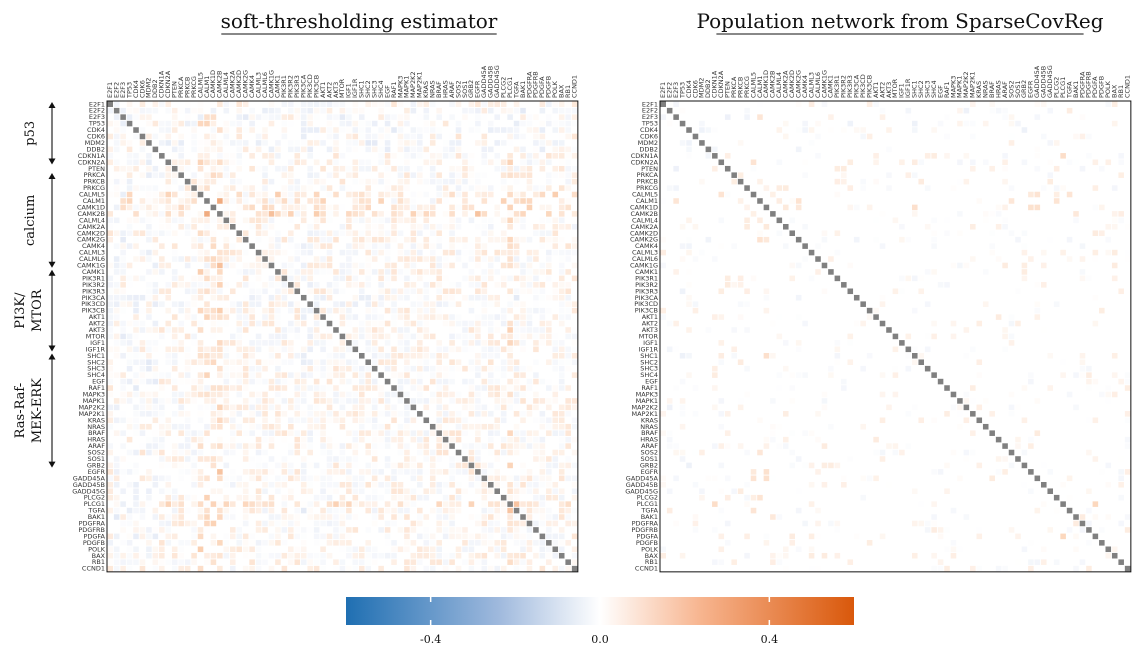 The height and width of the screenshot is (649, 1141). Describe the element at coordinates (93, 311) in the screenshot. I see `row-label: PIK3CB` at that location.